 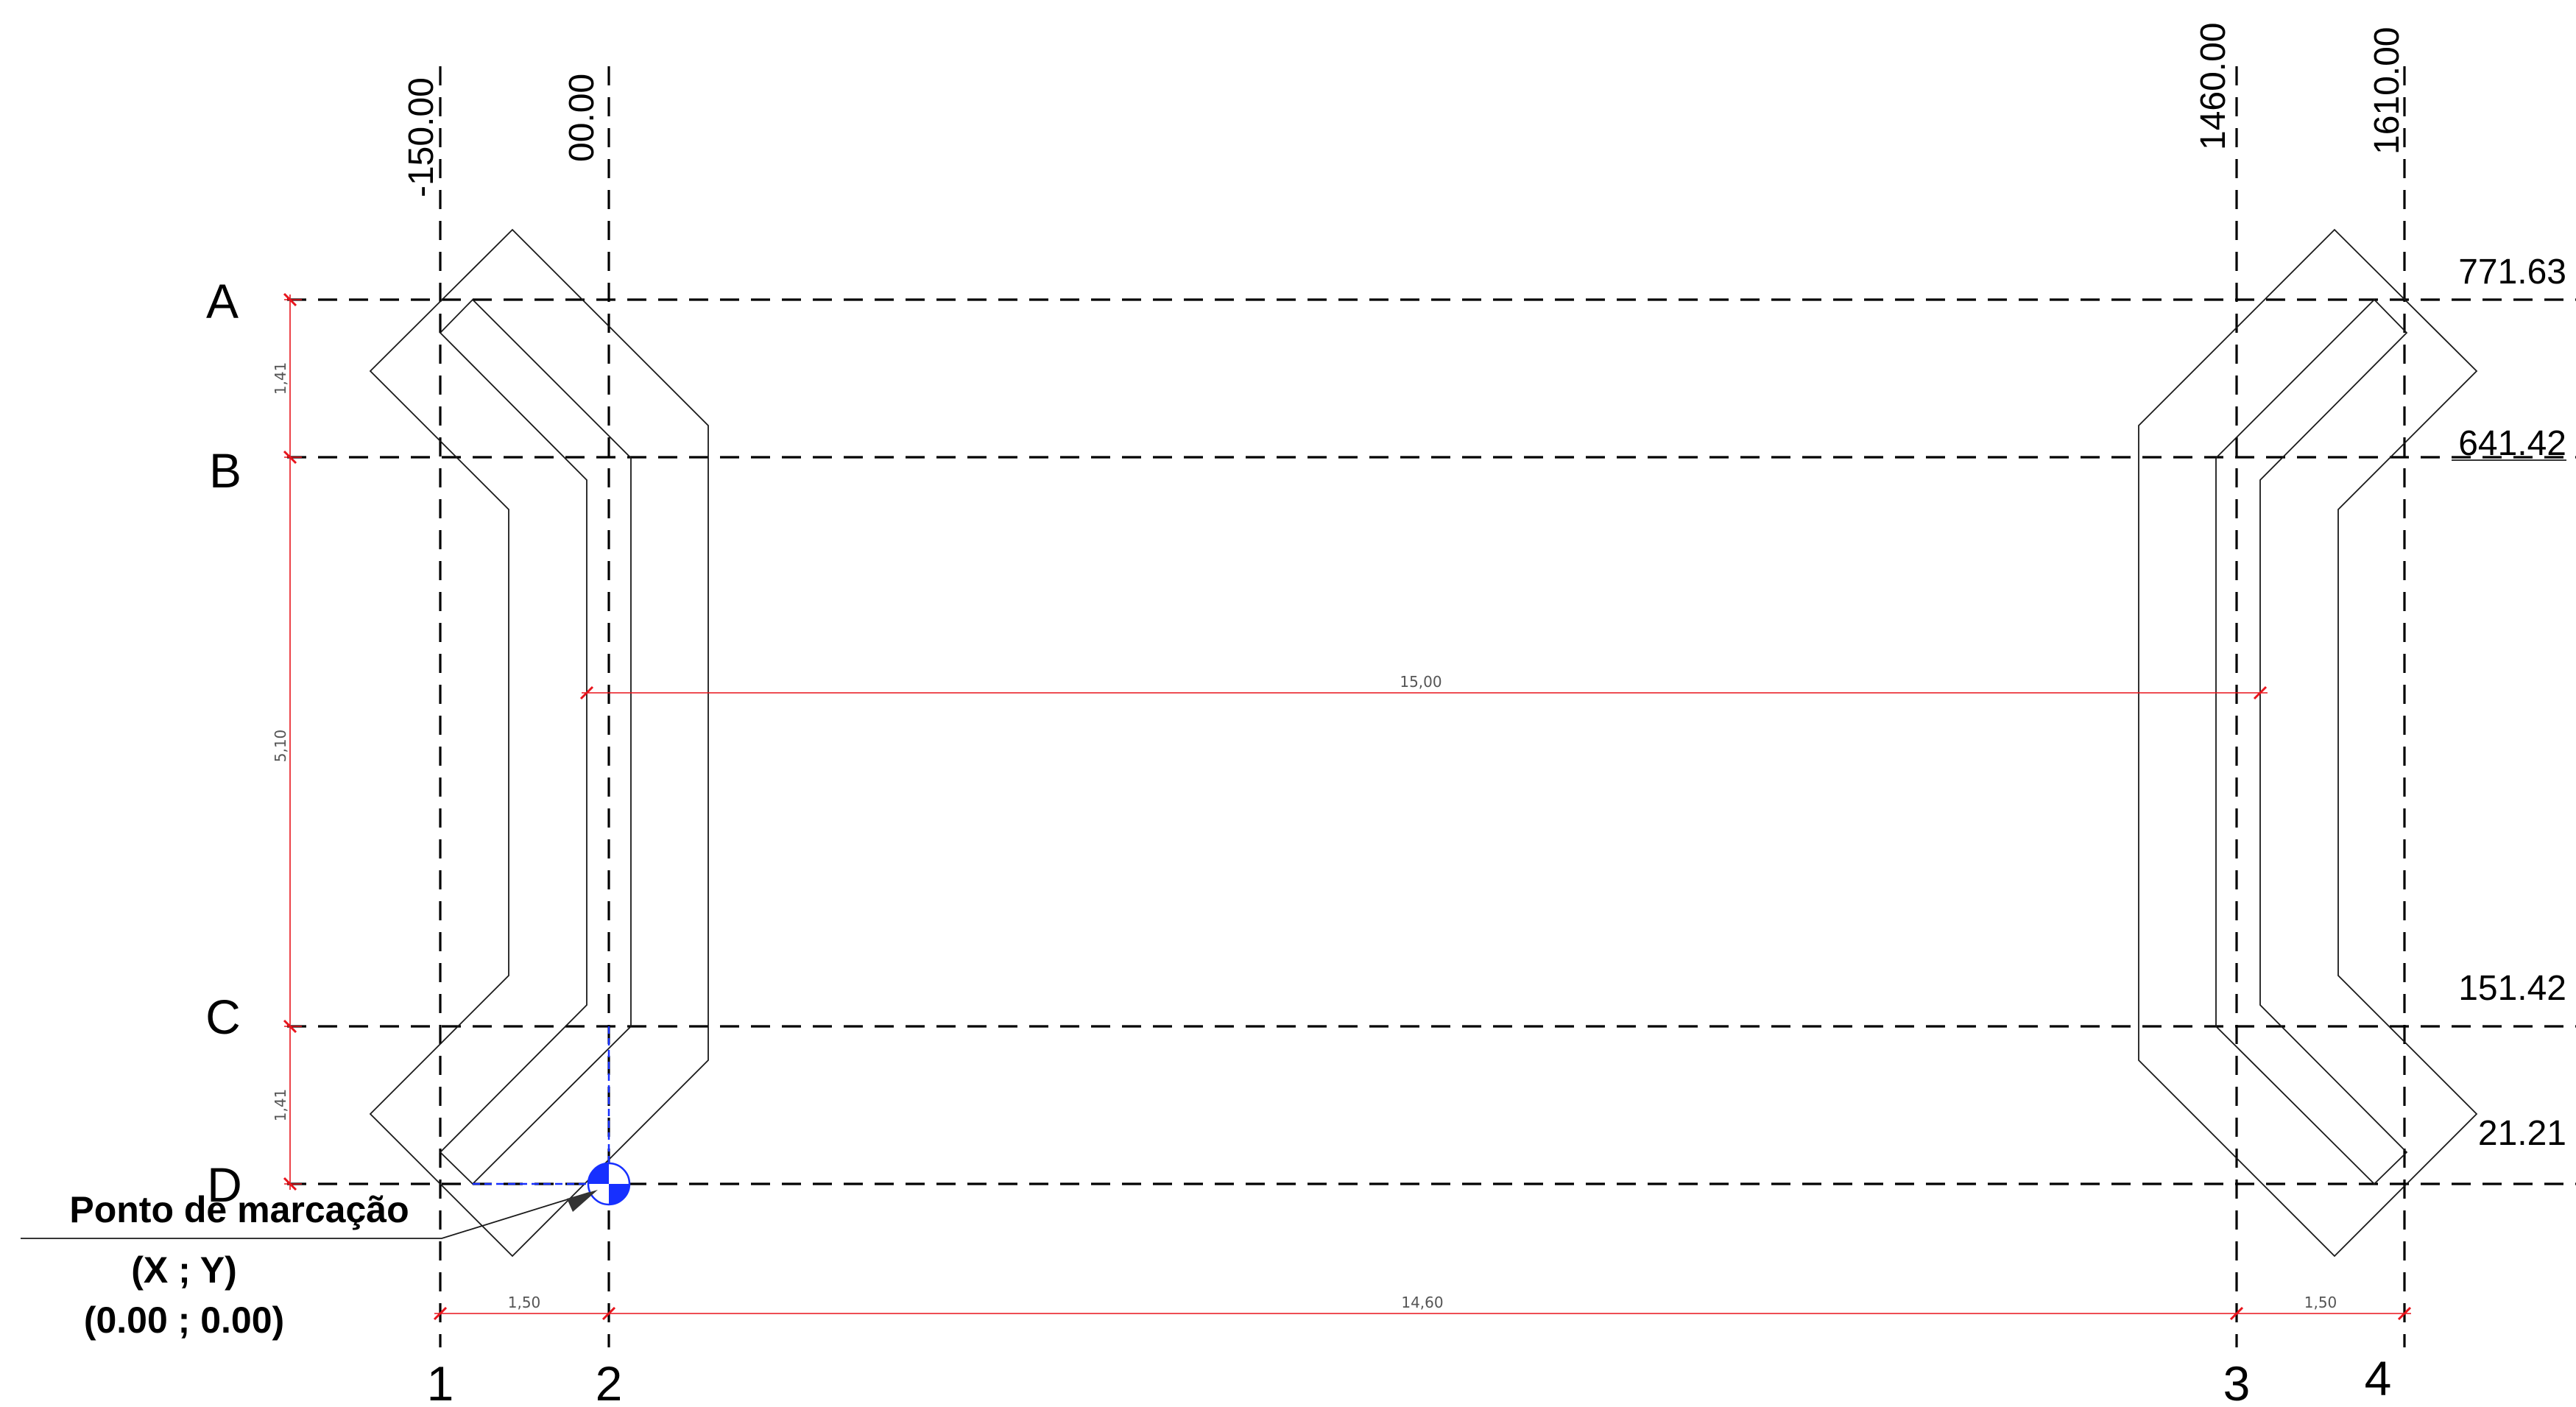 I want to click on dimension-bottom-right: 1,50, so click(x=2320, y=1302).